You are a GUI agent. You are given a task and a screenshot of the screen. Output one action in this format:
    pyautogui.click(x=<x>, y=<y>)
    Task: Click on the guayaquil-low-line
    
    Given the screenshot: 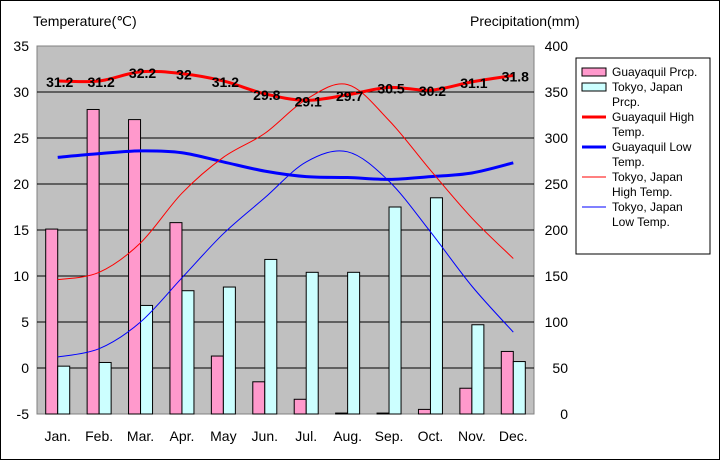 What is the action you would take?
    pyautogui.click(x=285, y=165)
    